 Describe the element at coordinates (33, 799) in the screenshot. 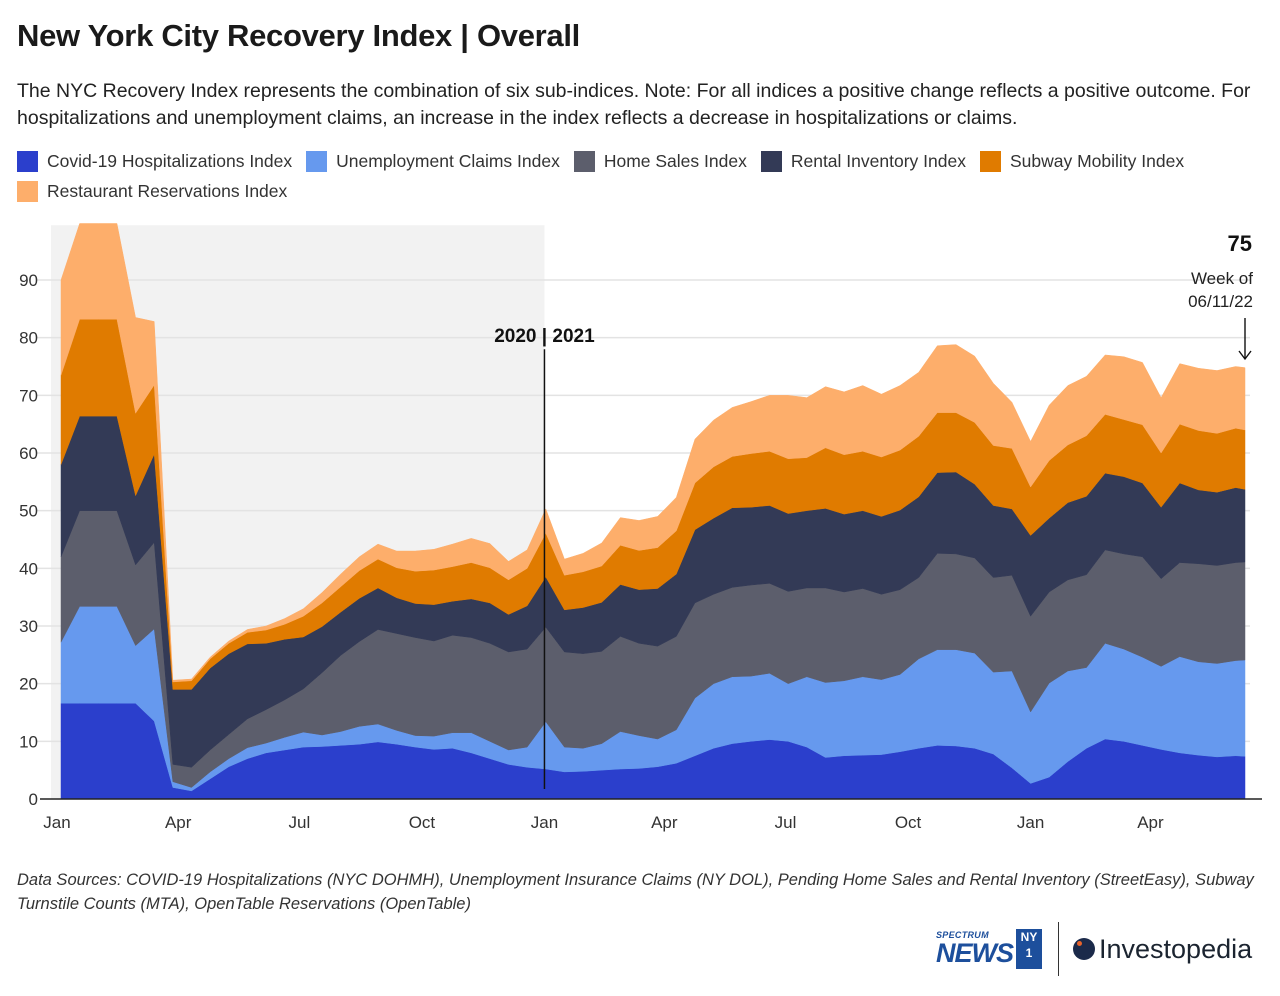

I see `y-tick-label: 0` at that location.